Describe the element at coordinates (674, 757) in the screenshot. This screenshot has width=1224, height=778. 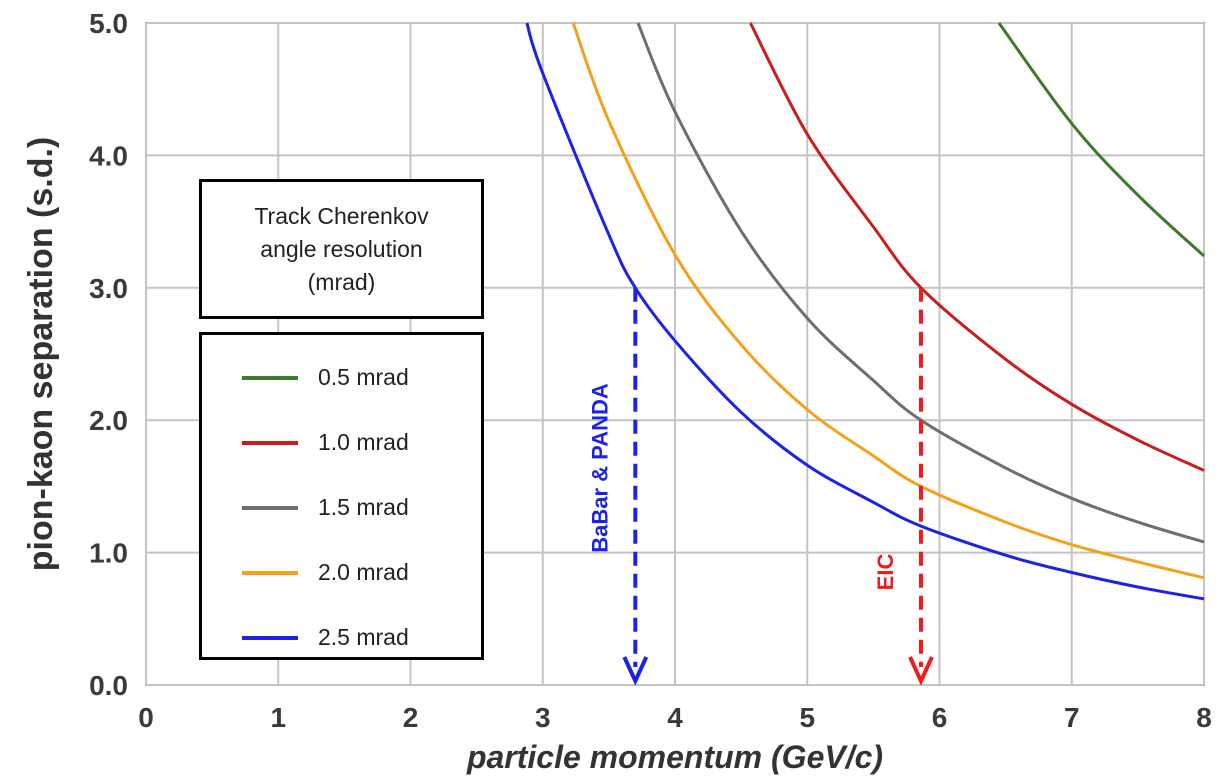
I see `x-axis-title: particle momentum (GeV/c)` at that location.